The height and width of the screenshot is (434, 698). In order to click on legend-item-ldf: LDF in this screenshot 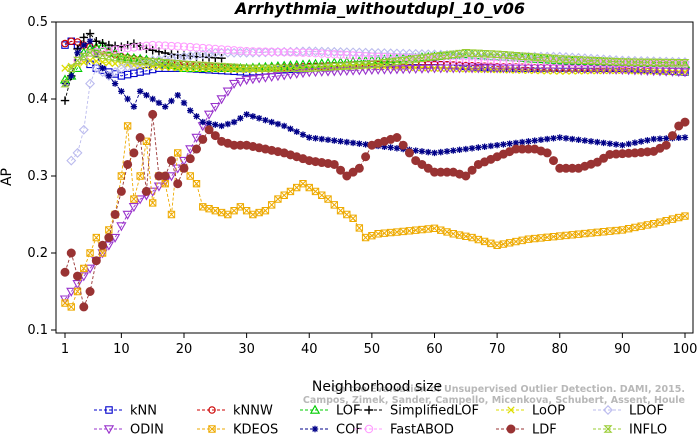, I will do `click(526, 428)`.